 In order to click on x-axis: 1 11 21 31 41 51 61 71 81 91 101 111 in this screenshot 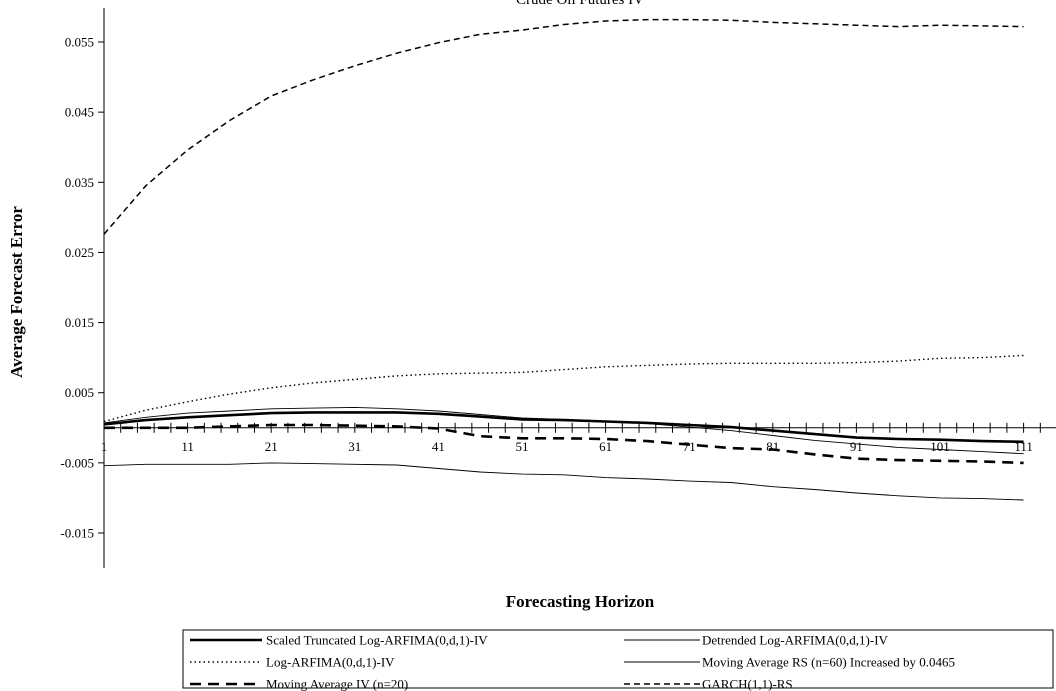, I will do `click(578, 438)`.